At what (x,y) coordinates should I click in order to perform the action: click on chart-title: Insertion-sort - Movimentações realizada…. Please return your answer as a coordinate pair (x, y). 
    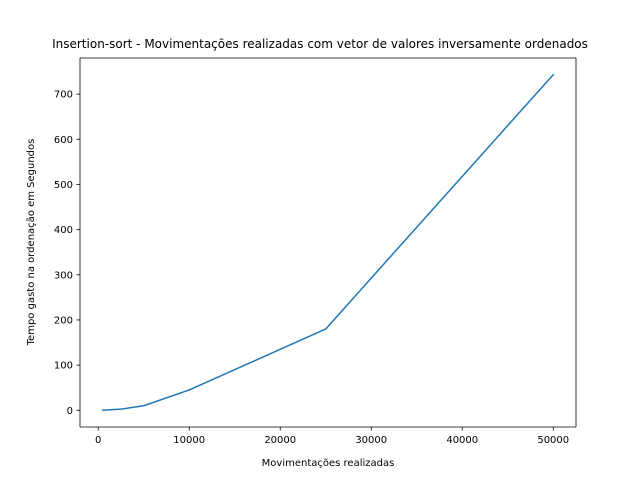
    Looking at the image, I should click on (320, 44).